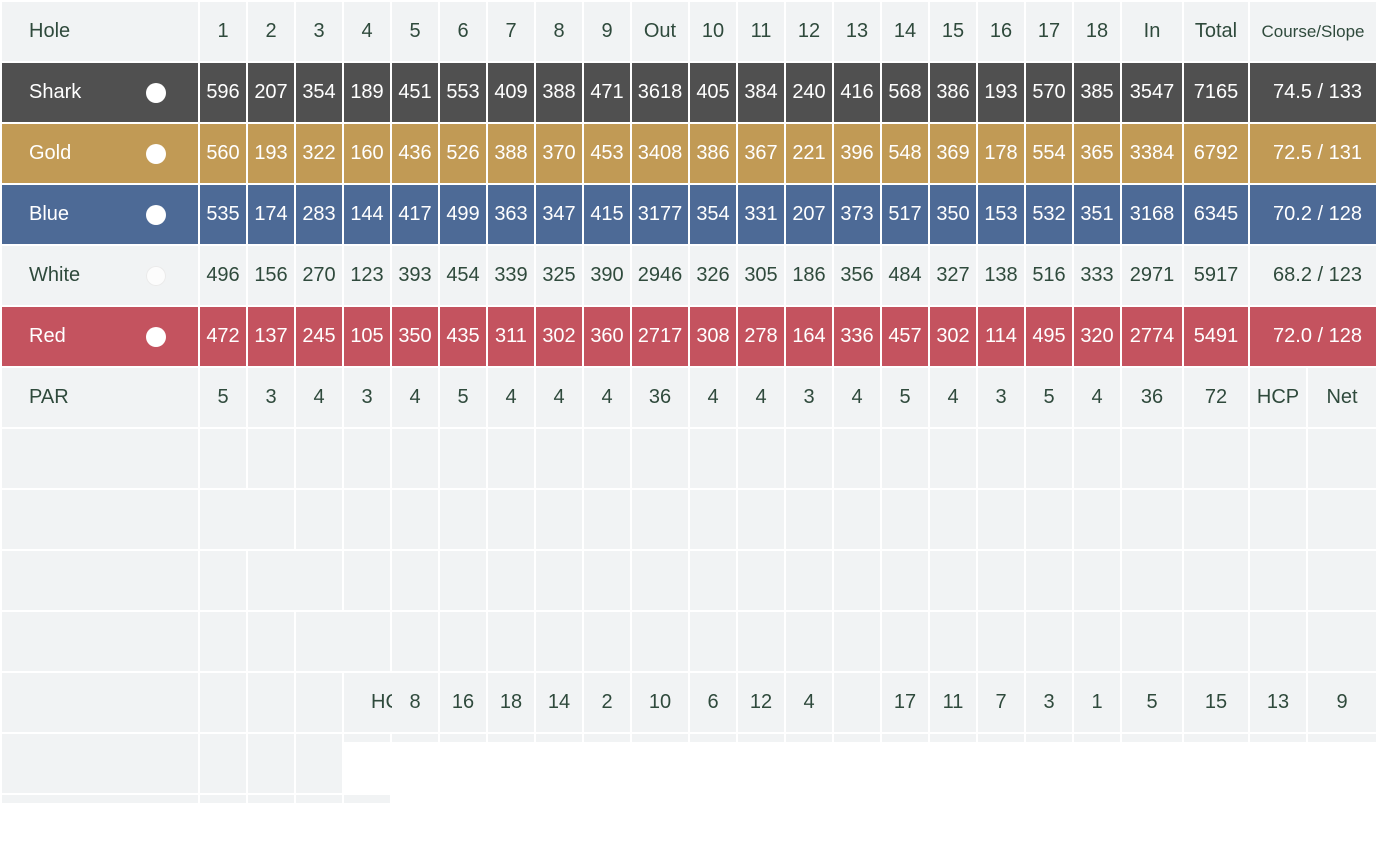  I want to click on yardage-total: 6792, so click(1216, 153).